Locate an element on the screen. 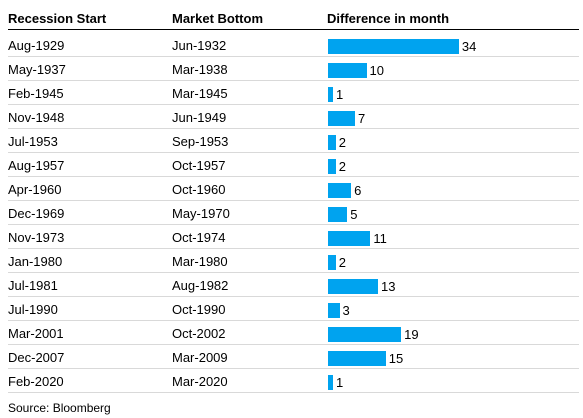 This screenshot has width=583, height=418. market-bottom-cell: Mar-1938 is located at coordinates (200, 69).